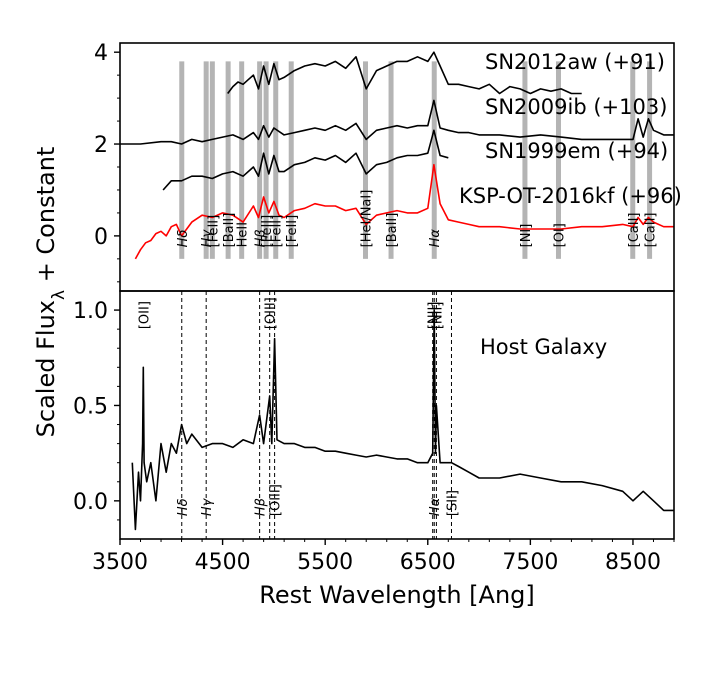 Image resolution: width=708 pixels, height=677 pixels. Describe the element at coordinates (90, 502) in the screenshot. I see `bottom-ytick-label-0: 0.0` at that location.